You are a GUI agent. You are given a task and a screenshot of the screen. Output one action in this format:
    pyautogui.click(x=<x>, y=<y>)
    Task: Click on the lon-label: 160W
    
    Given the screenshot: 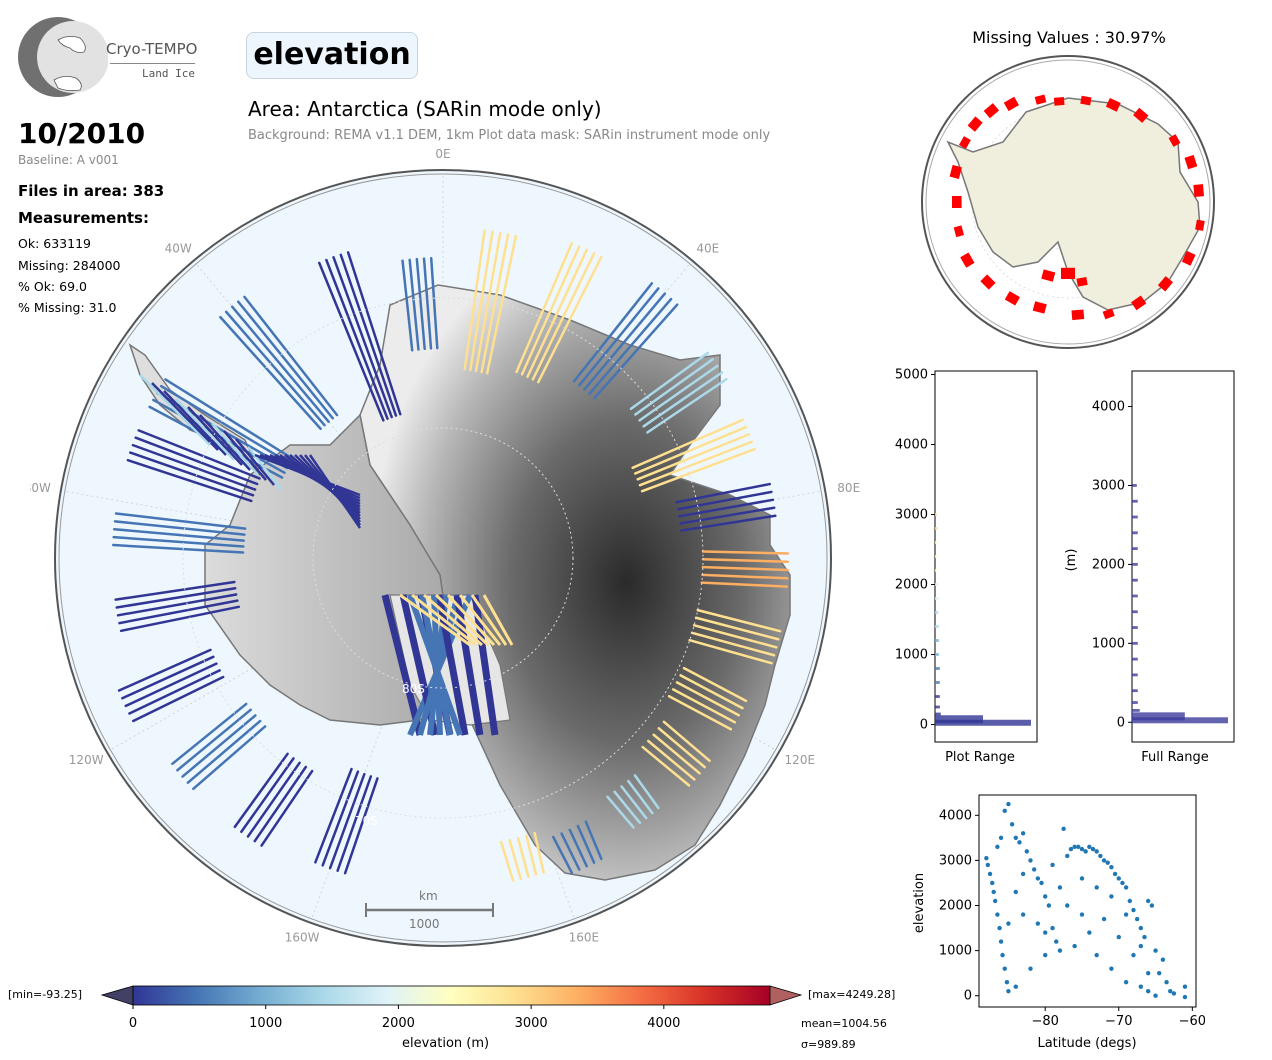 What is the action you would take?
    pyautogui.click(x=302, y=938)
    